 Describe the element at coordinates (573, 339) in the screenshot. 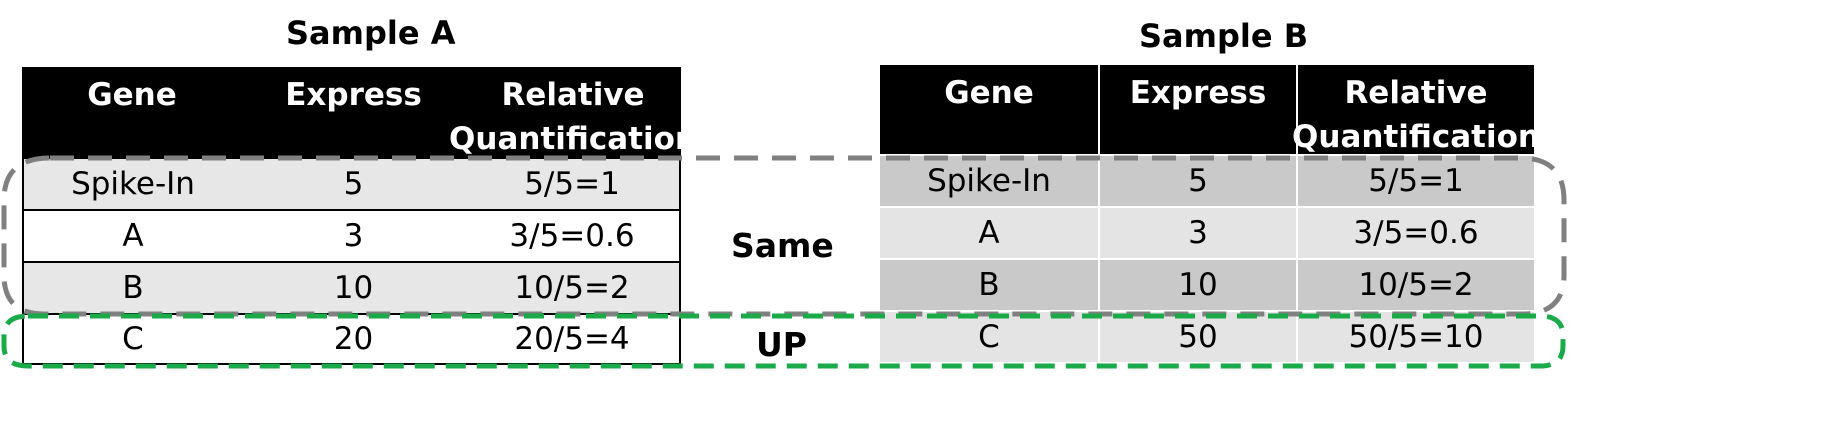

I see `sample-a-cell-relative-quantification: 20/5=4` at that location.